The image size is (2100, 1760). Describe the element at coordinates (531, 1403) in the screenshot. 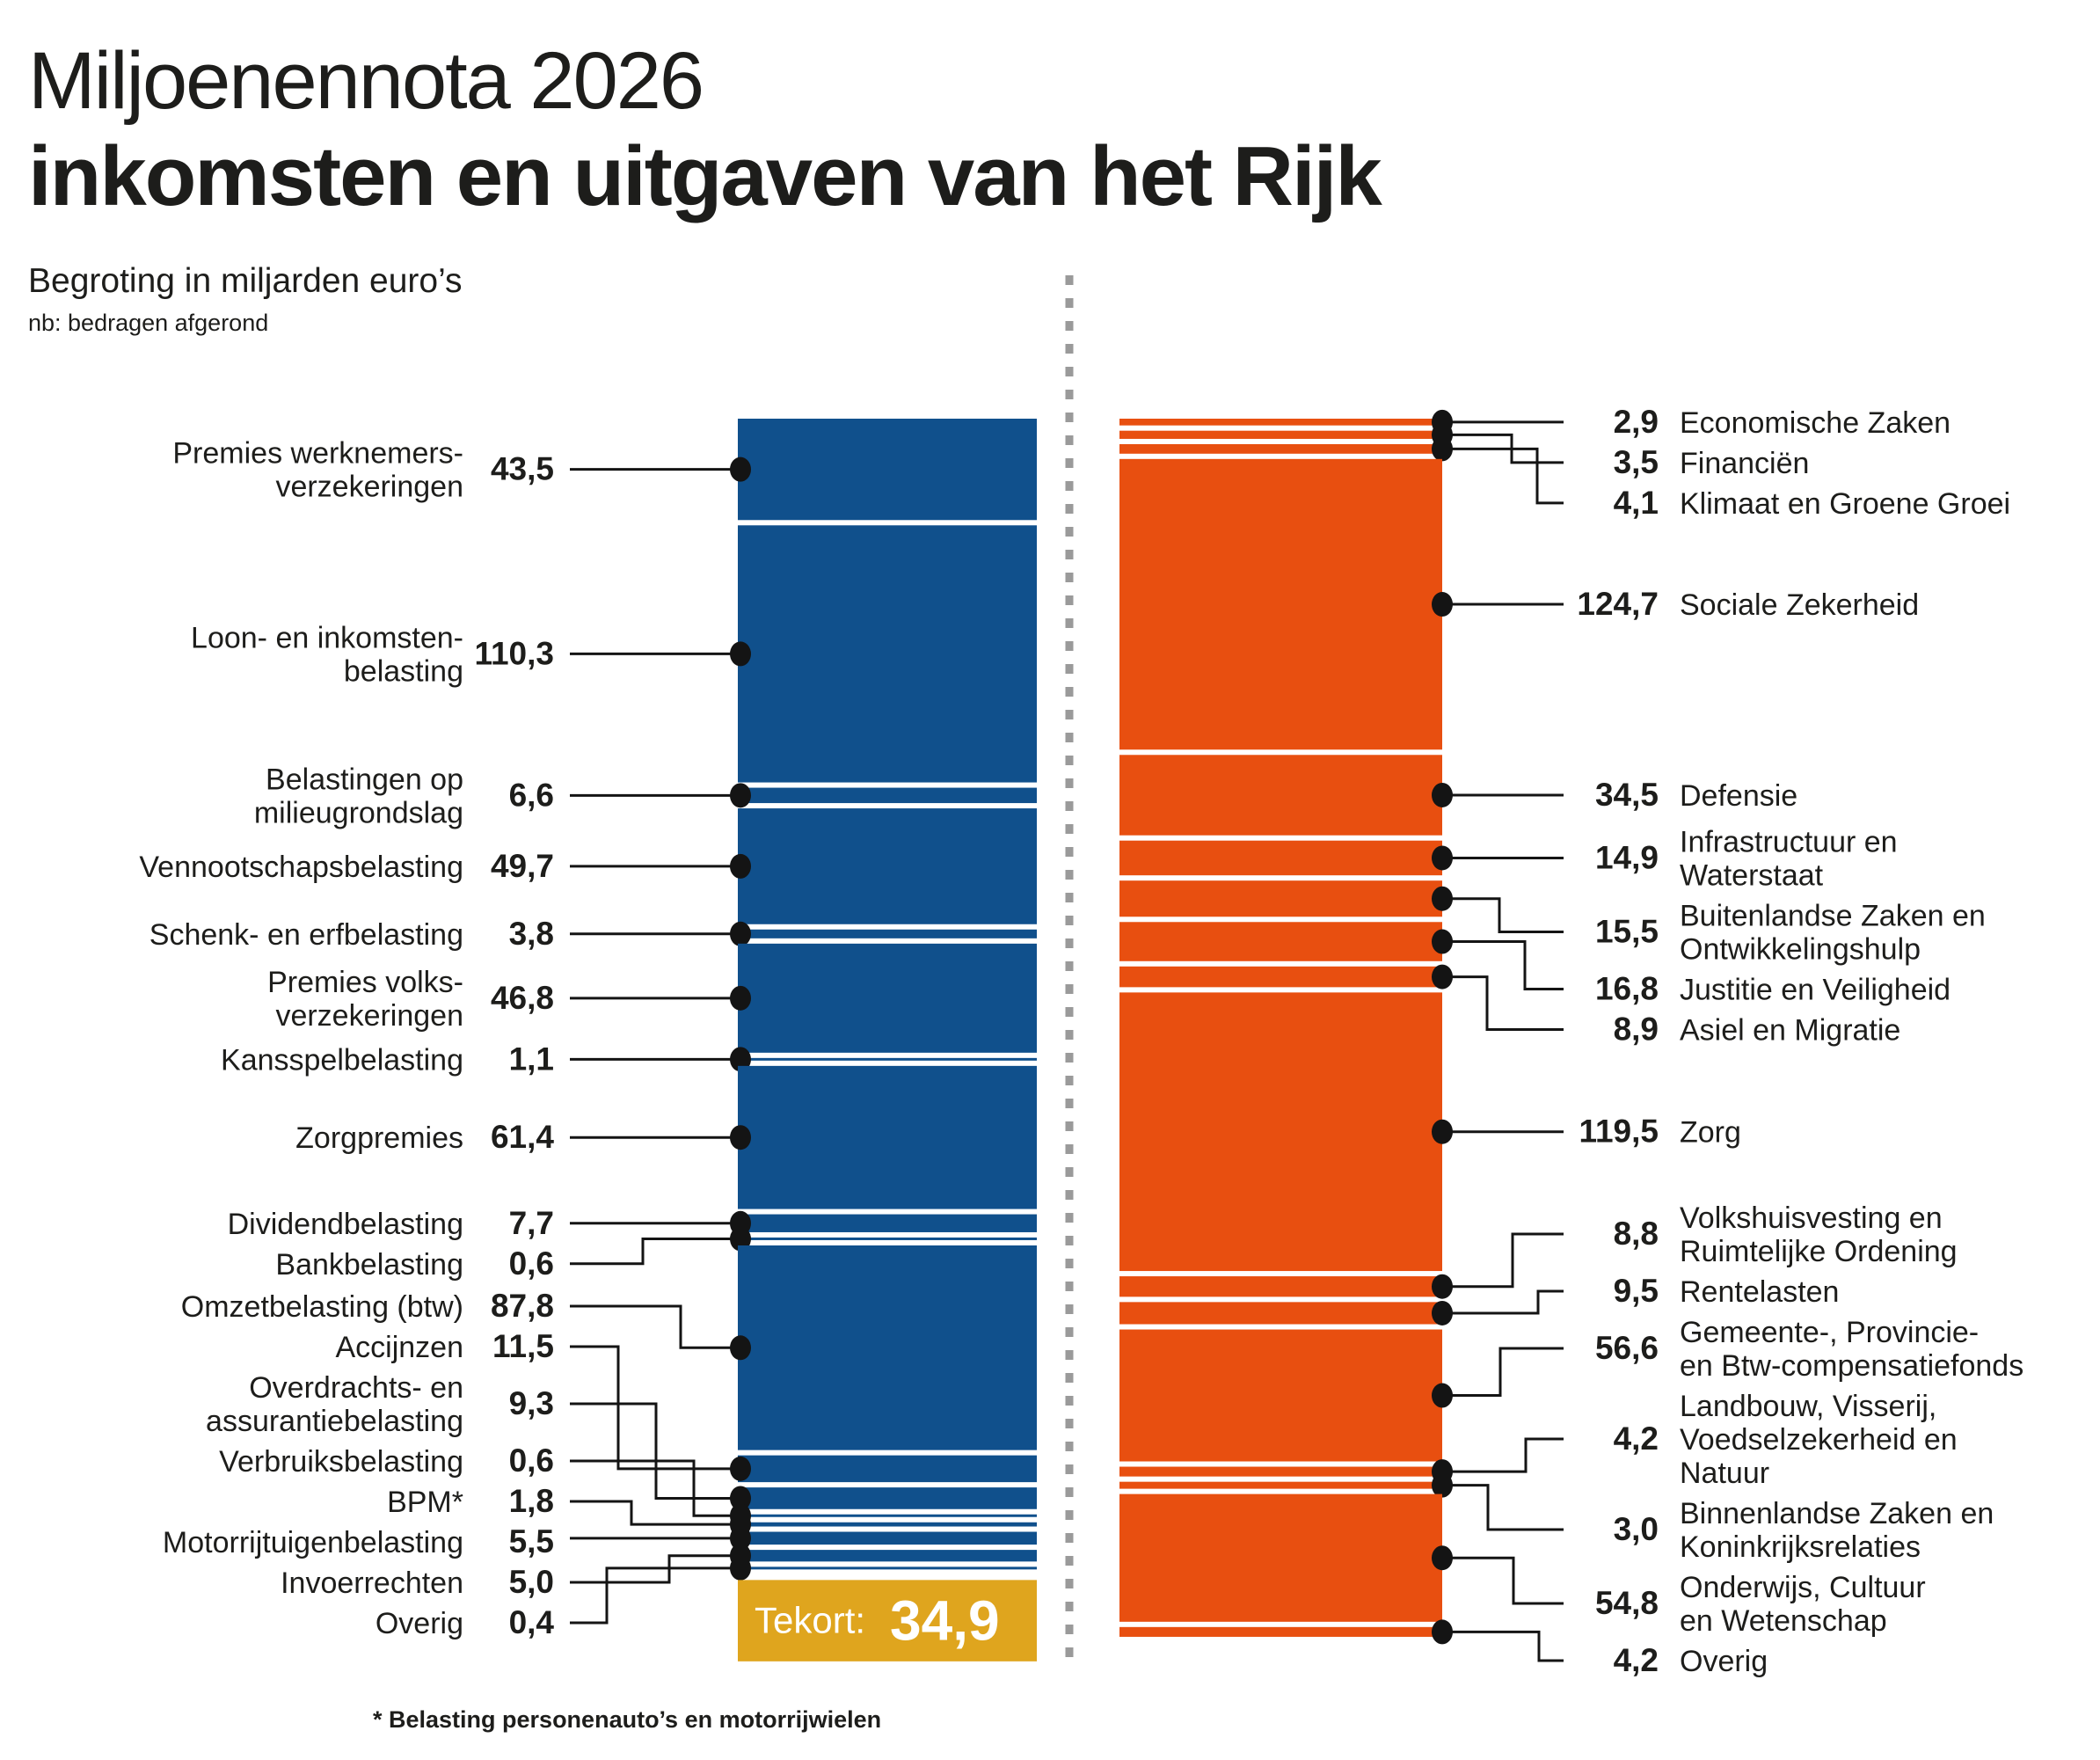

I see `income-value: 9,3` at that location.